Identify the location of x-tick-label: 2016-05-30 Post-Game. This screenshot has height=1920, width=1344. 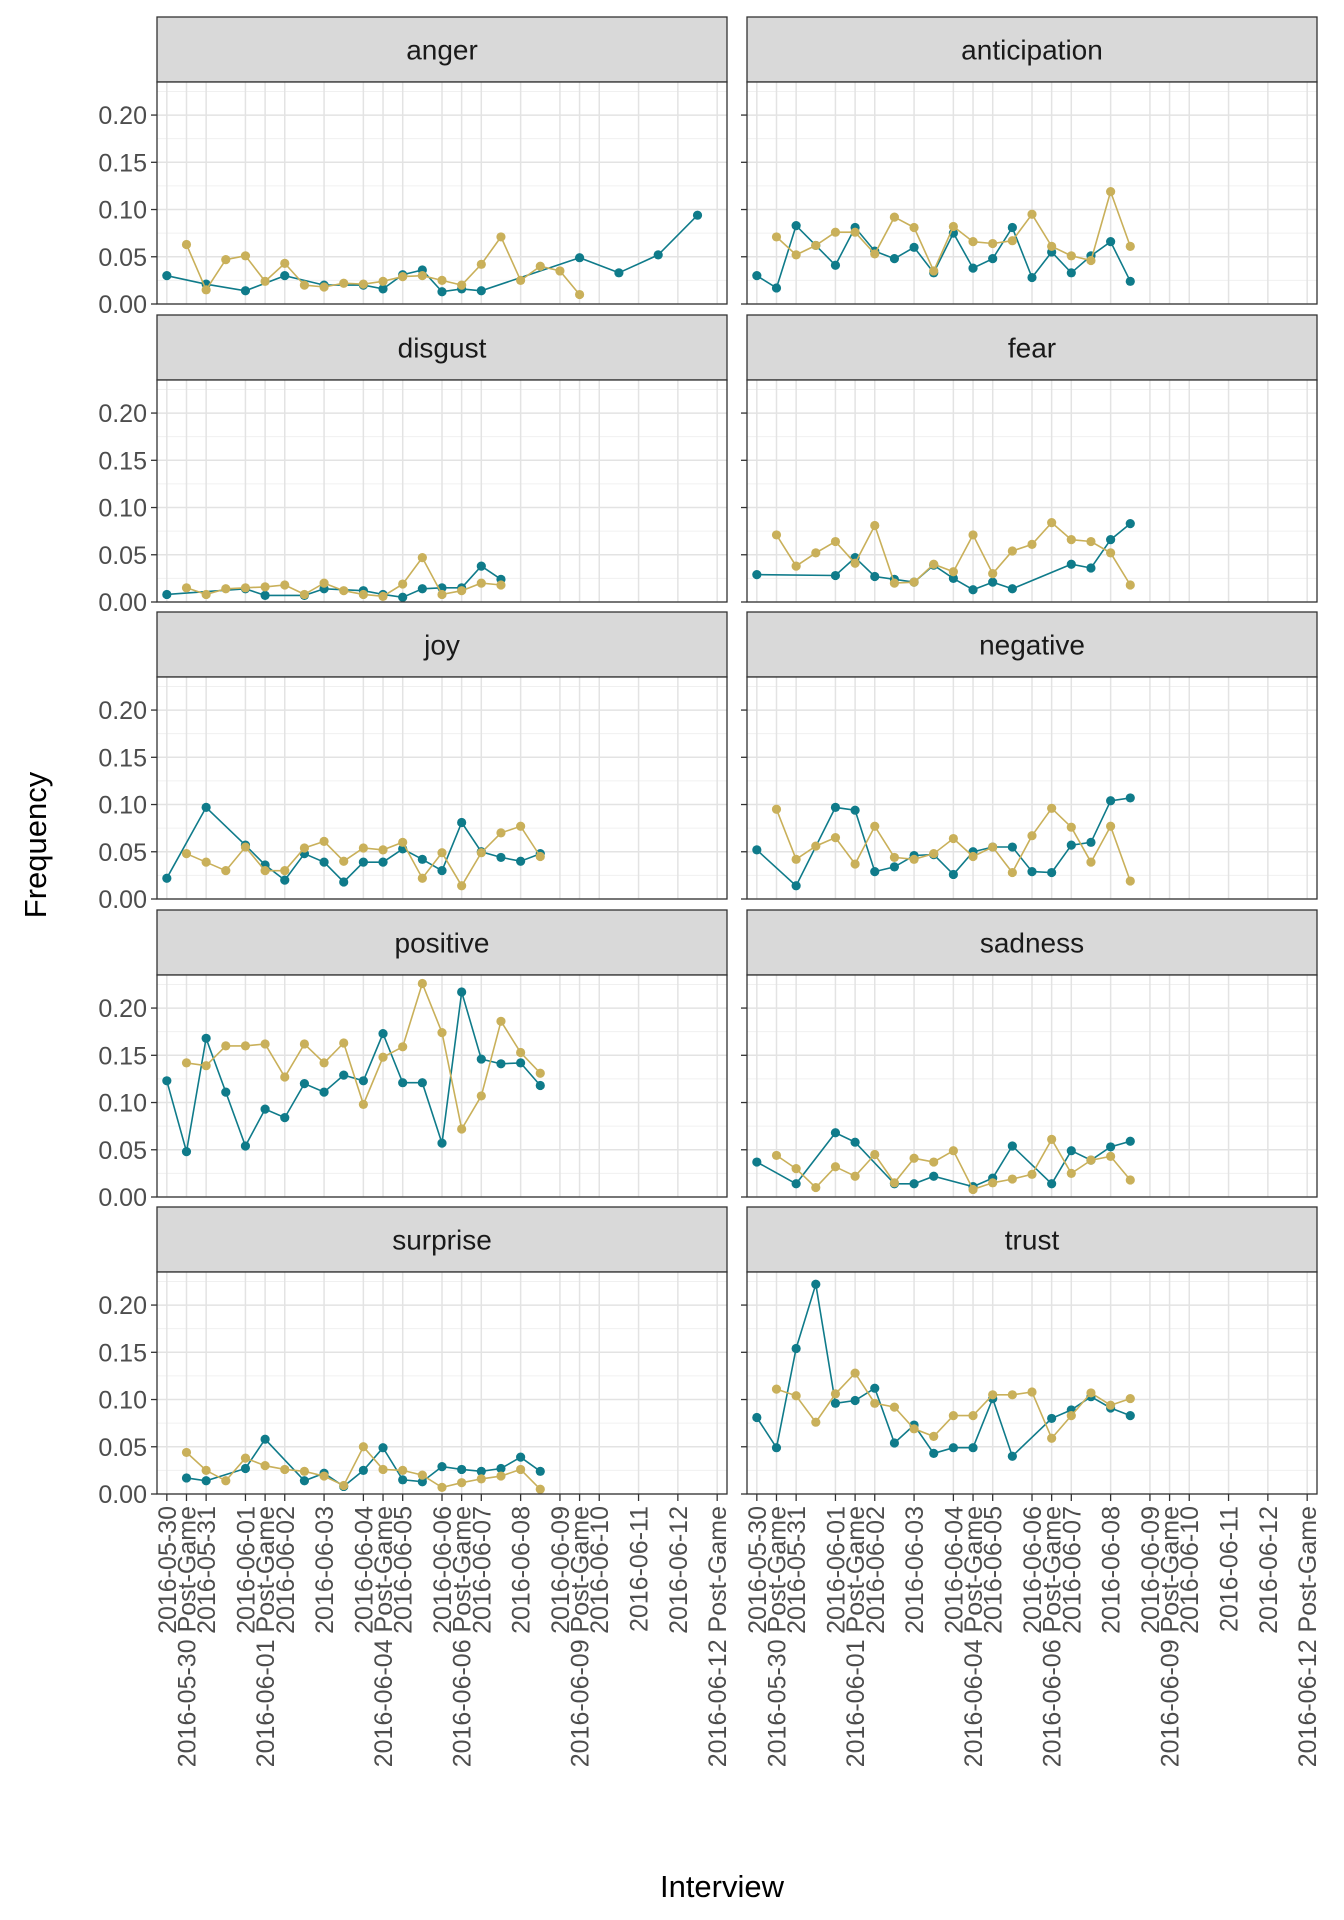
(187, 1636).